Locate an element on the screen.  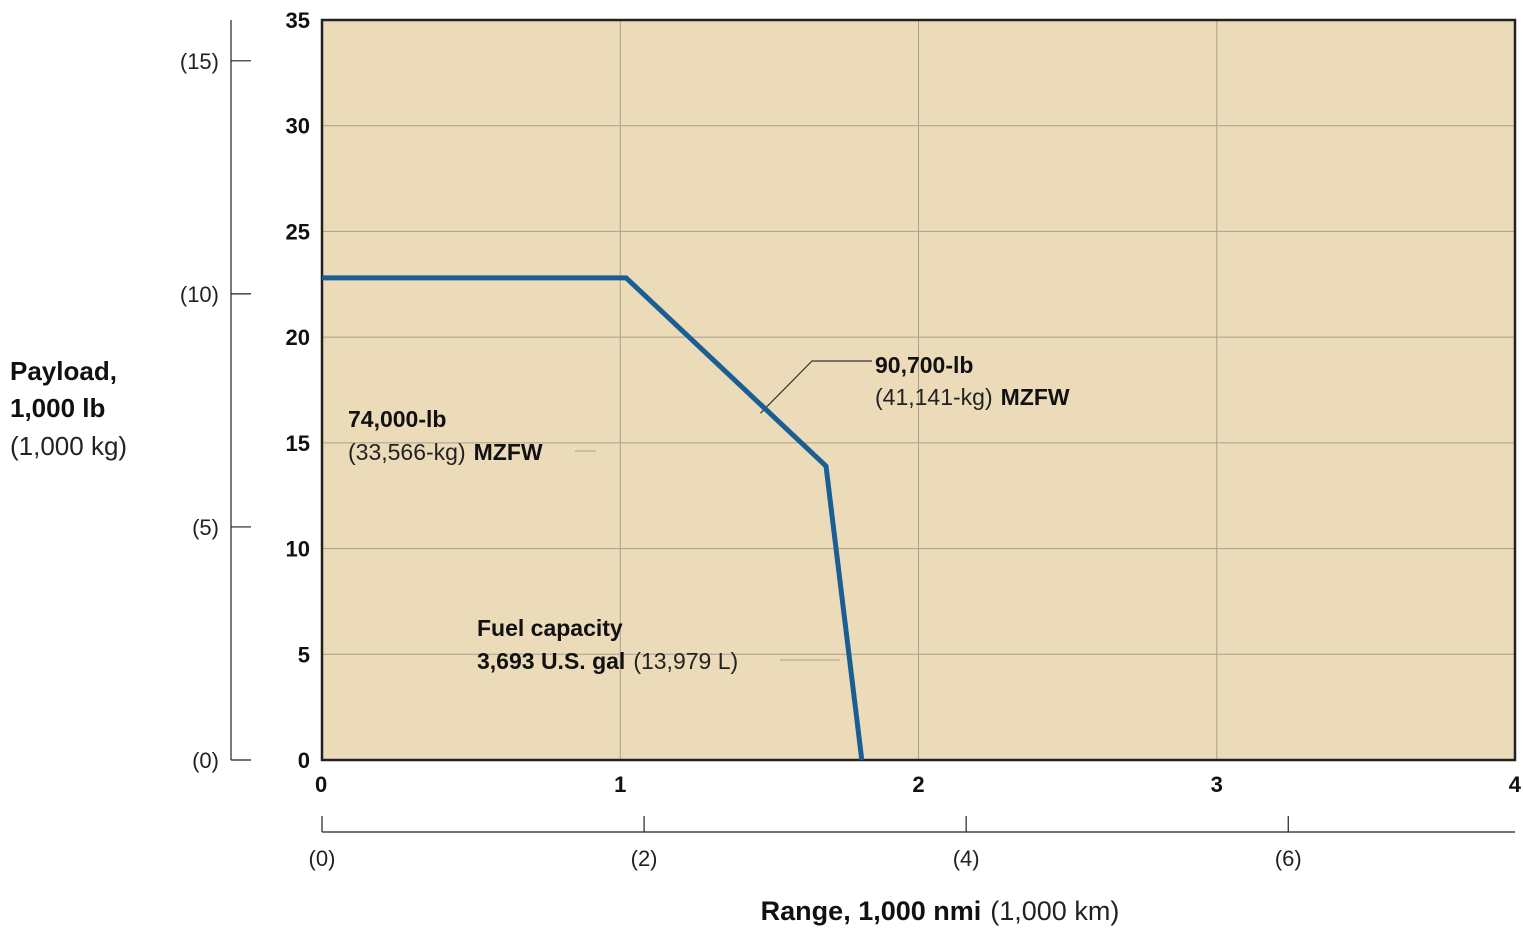
y-tick-label: 35 is located at coordinates (298, 20).